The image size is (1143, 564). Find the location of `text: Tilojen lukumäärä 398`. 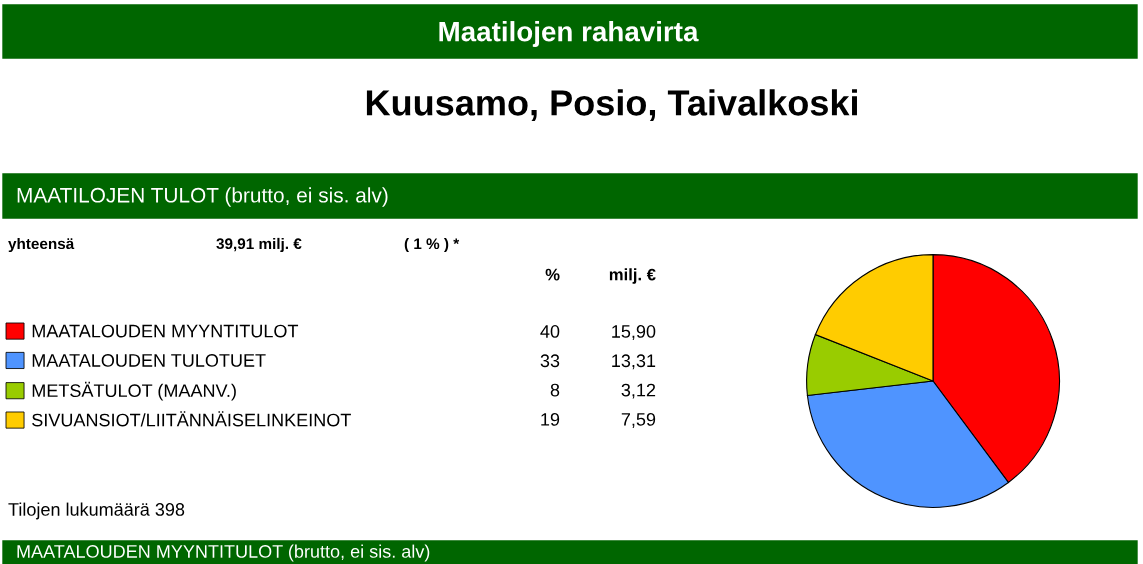

text: Tilojen lukumäärä 398 is located at coordinates (96, 511).